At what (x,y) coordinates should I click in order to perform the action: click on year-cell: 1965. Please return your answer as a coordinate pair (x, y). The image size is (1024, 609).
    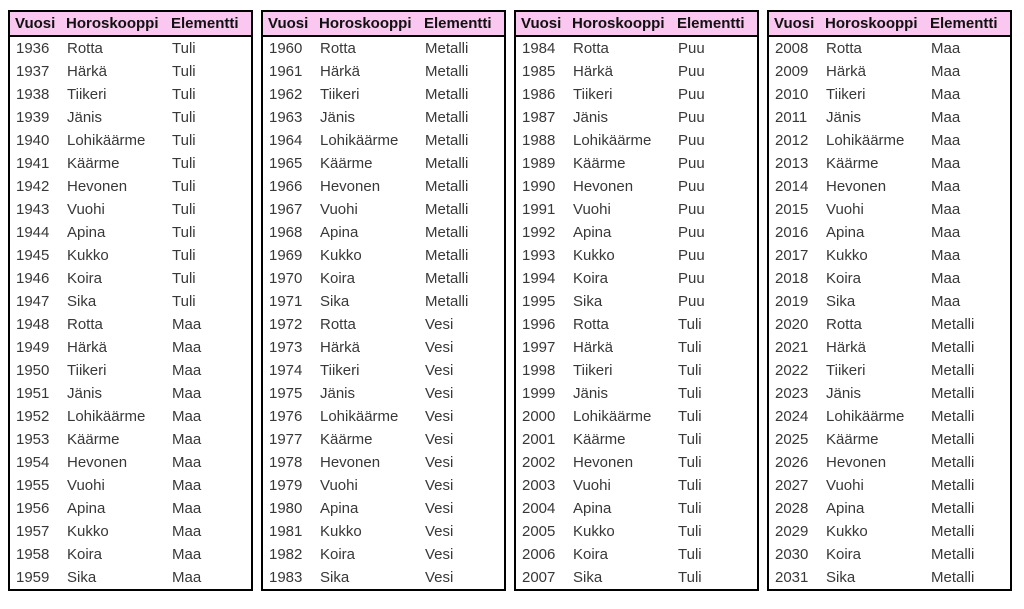
    Looking at the image, I should click on (286, 163).